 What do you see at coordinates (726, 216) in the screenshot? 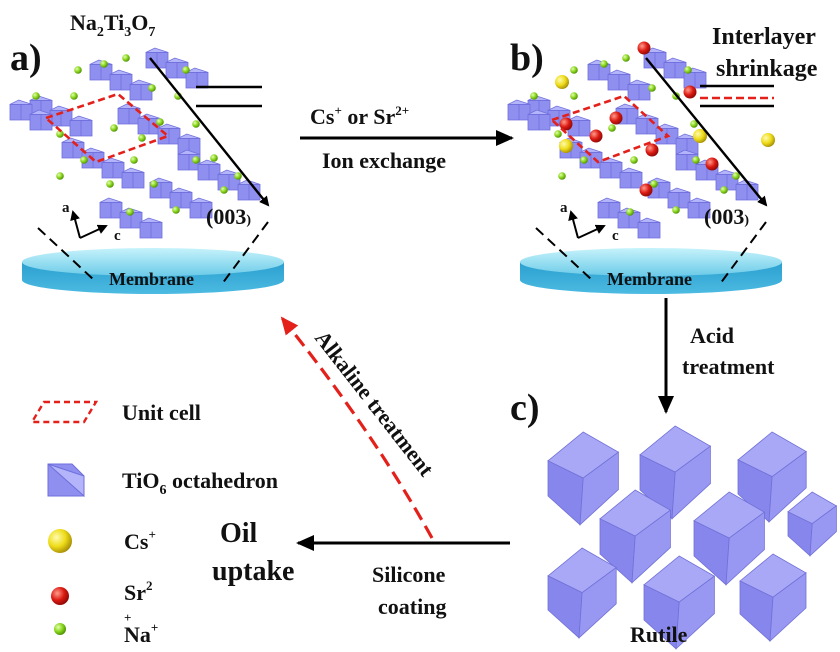
I see `plane-label-b: (003)` at bounding box center [726, 216].